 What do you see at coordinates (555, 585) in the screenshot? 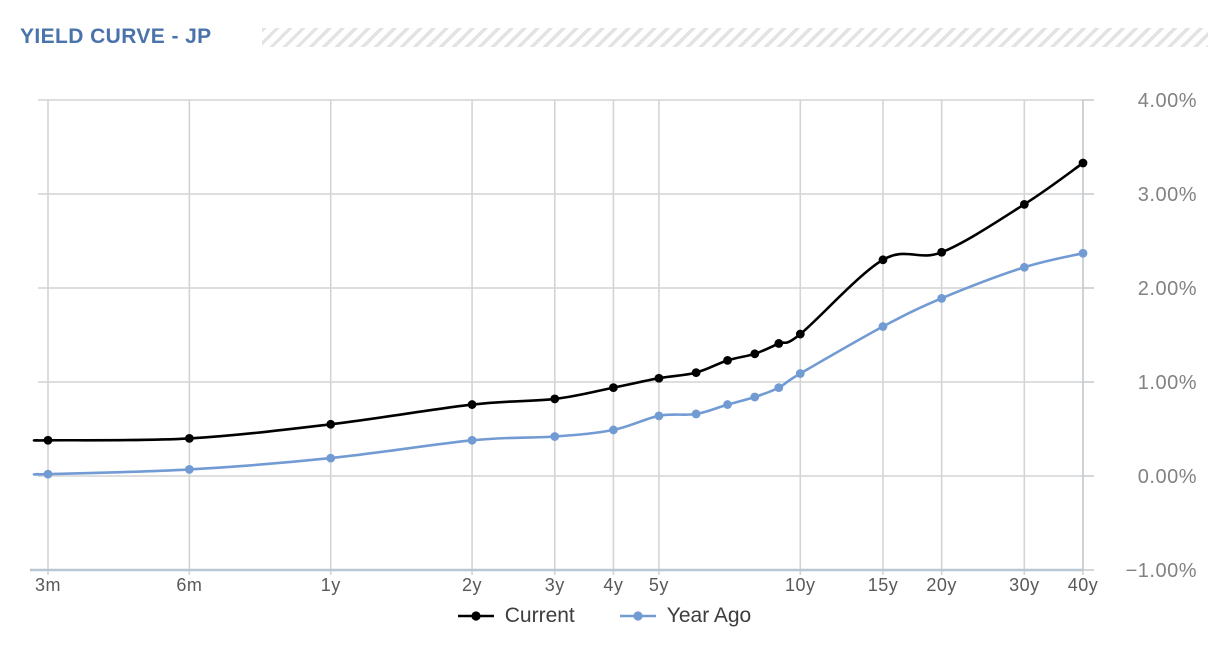
I see `x-tick-label: 3y` at bounding box center [555, 585].